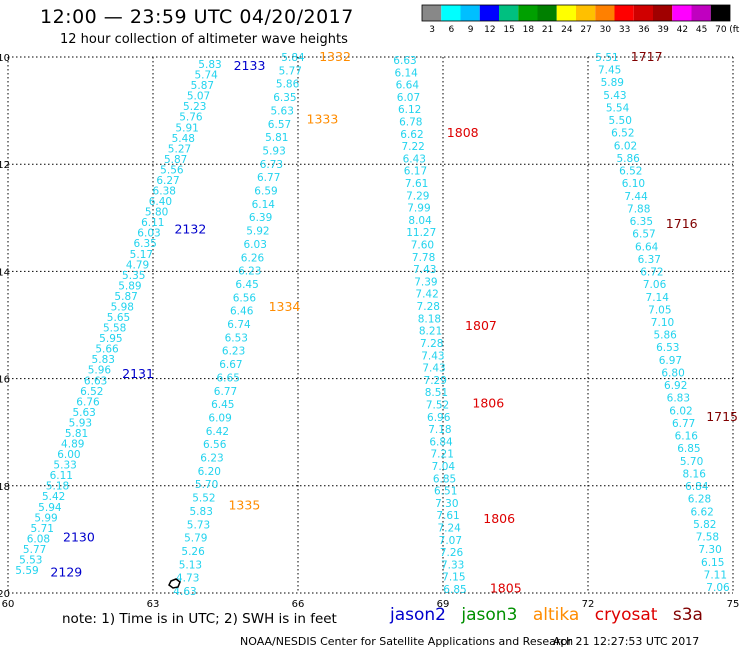  Describe the element at coordinates (644, 30) in the screenshot. I see `color-scale-label: 36` at that location.